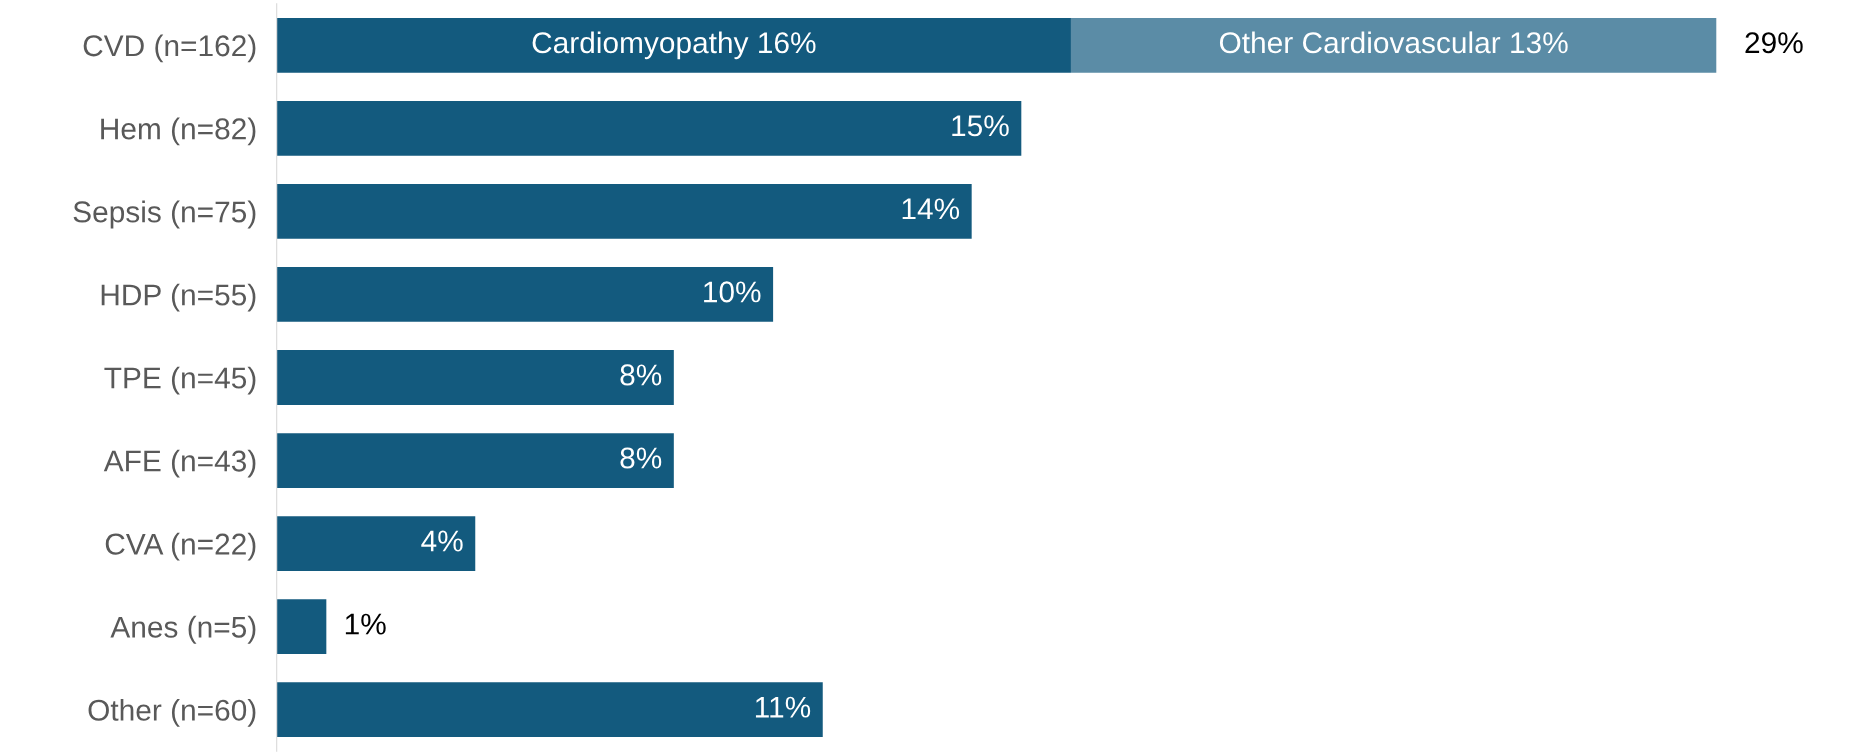 The image size is (1857, 755). I want to click on data-label: Cardiomyopathy 16%, so click(674, 45).